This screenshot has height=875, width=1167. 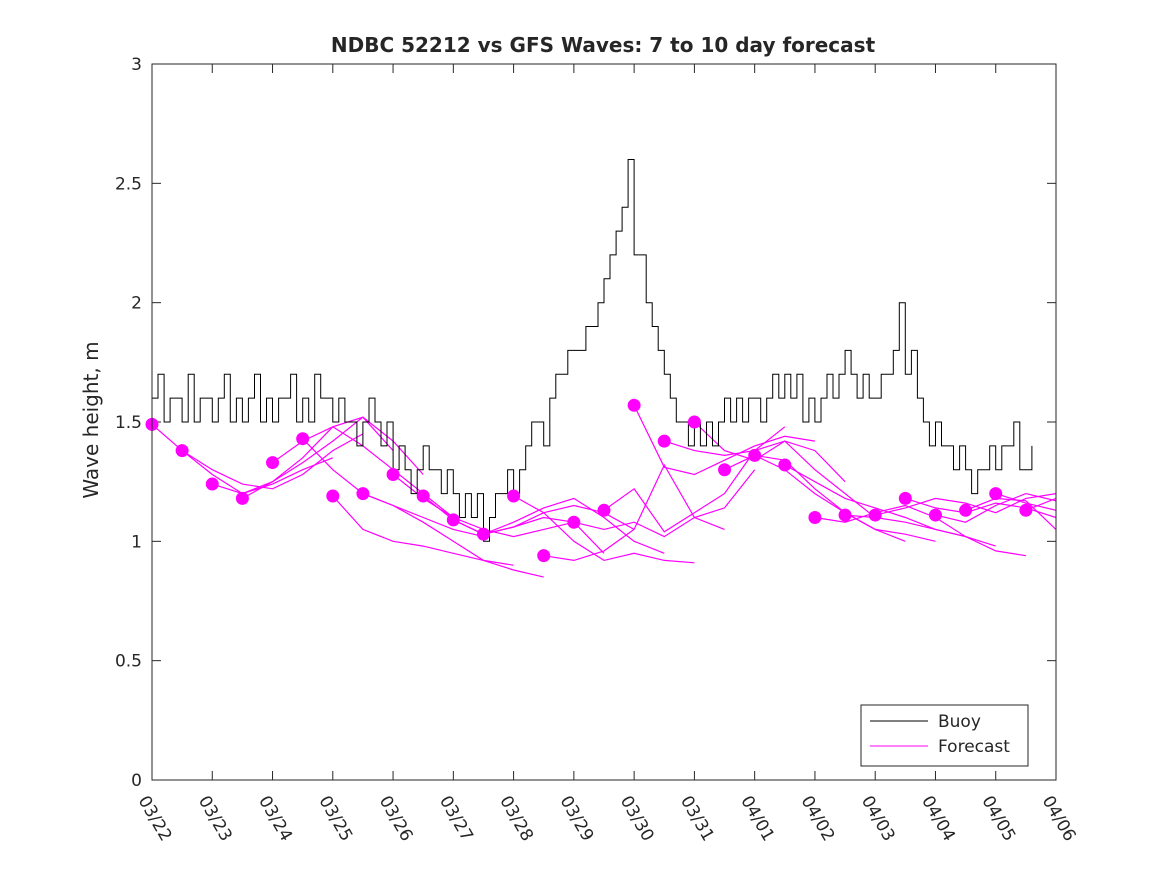 What do you see at coordinates (128, 184) in the screenshot?
I see `y-tick-label: 2.5` at bounding box center [128, 184].